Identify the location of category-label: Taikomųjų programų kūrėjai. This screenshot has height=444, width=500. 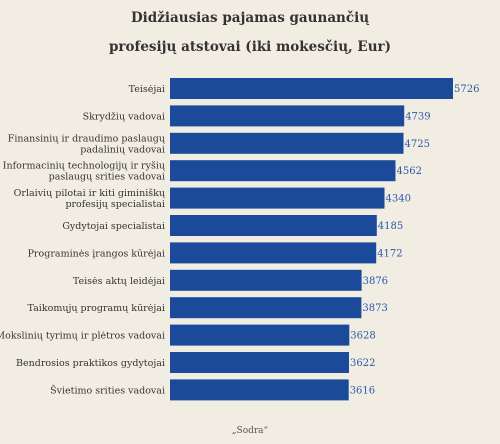
(96, 308).